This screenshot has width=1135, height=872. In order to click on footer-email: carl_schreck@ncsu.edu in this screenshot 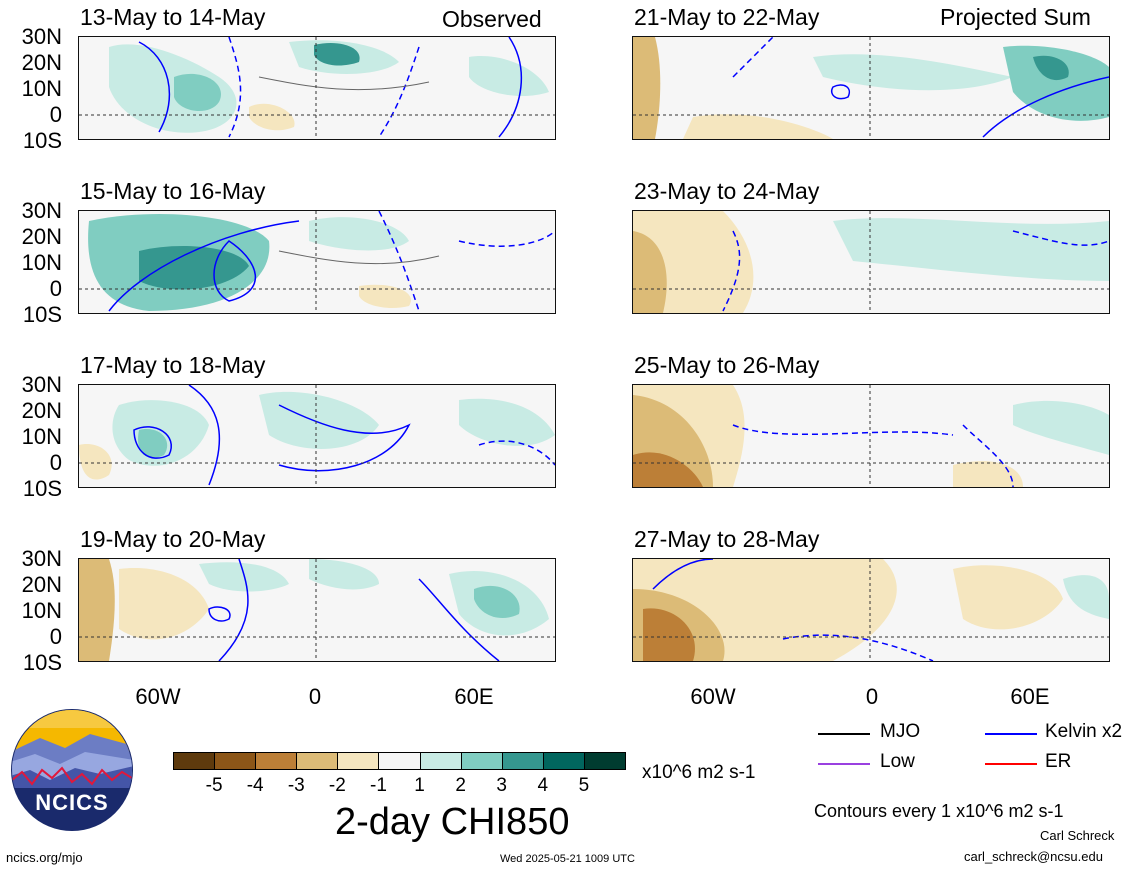, I will do `click(1033, 856)`.